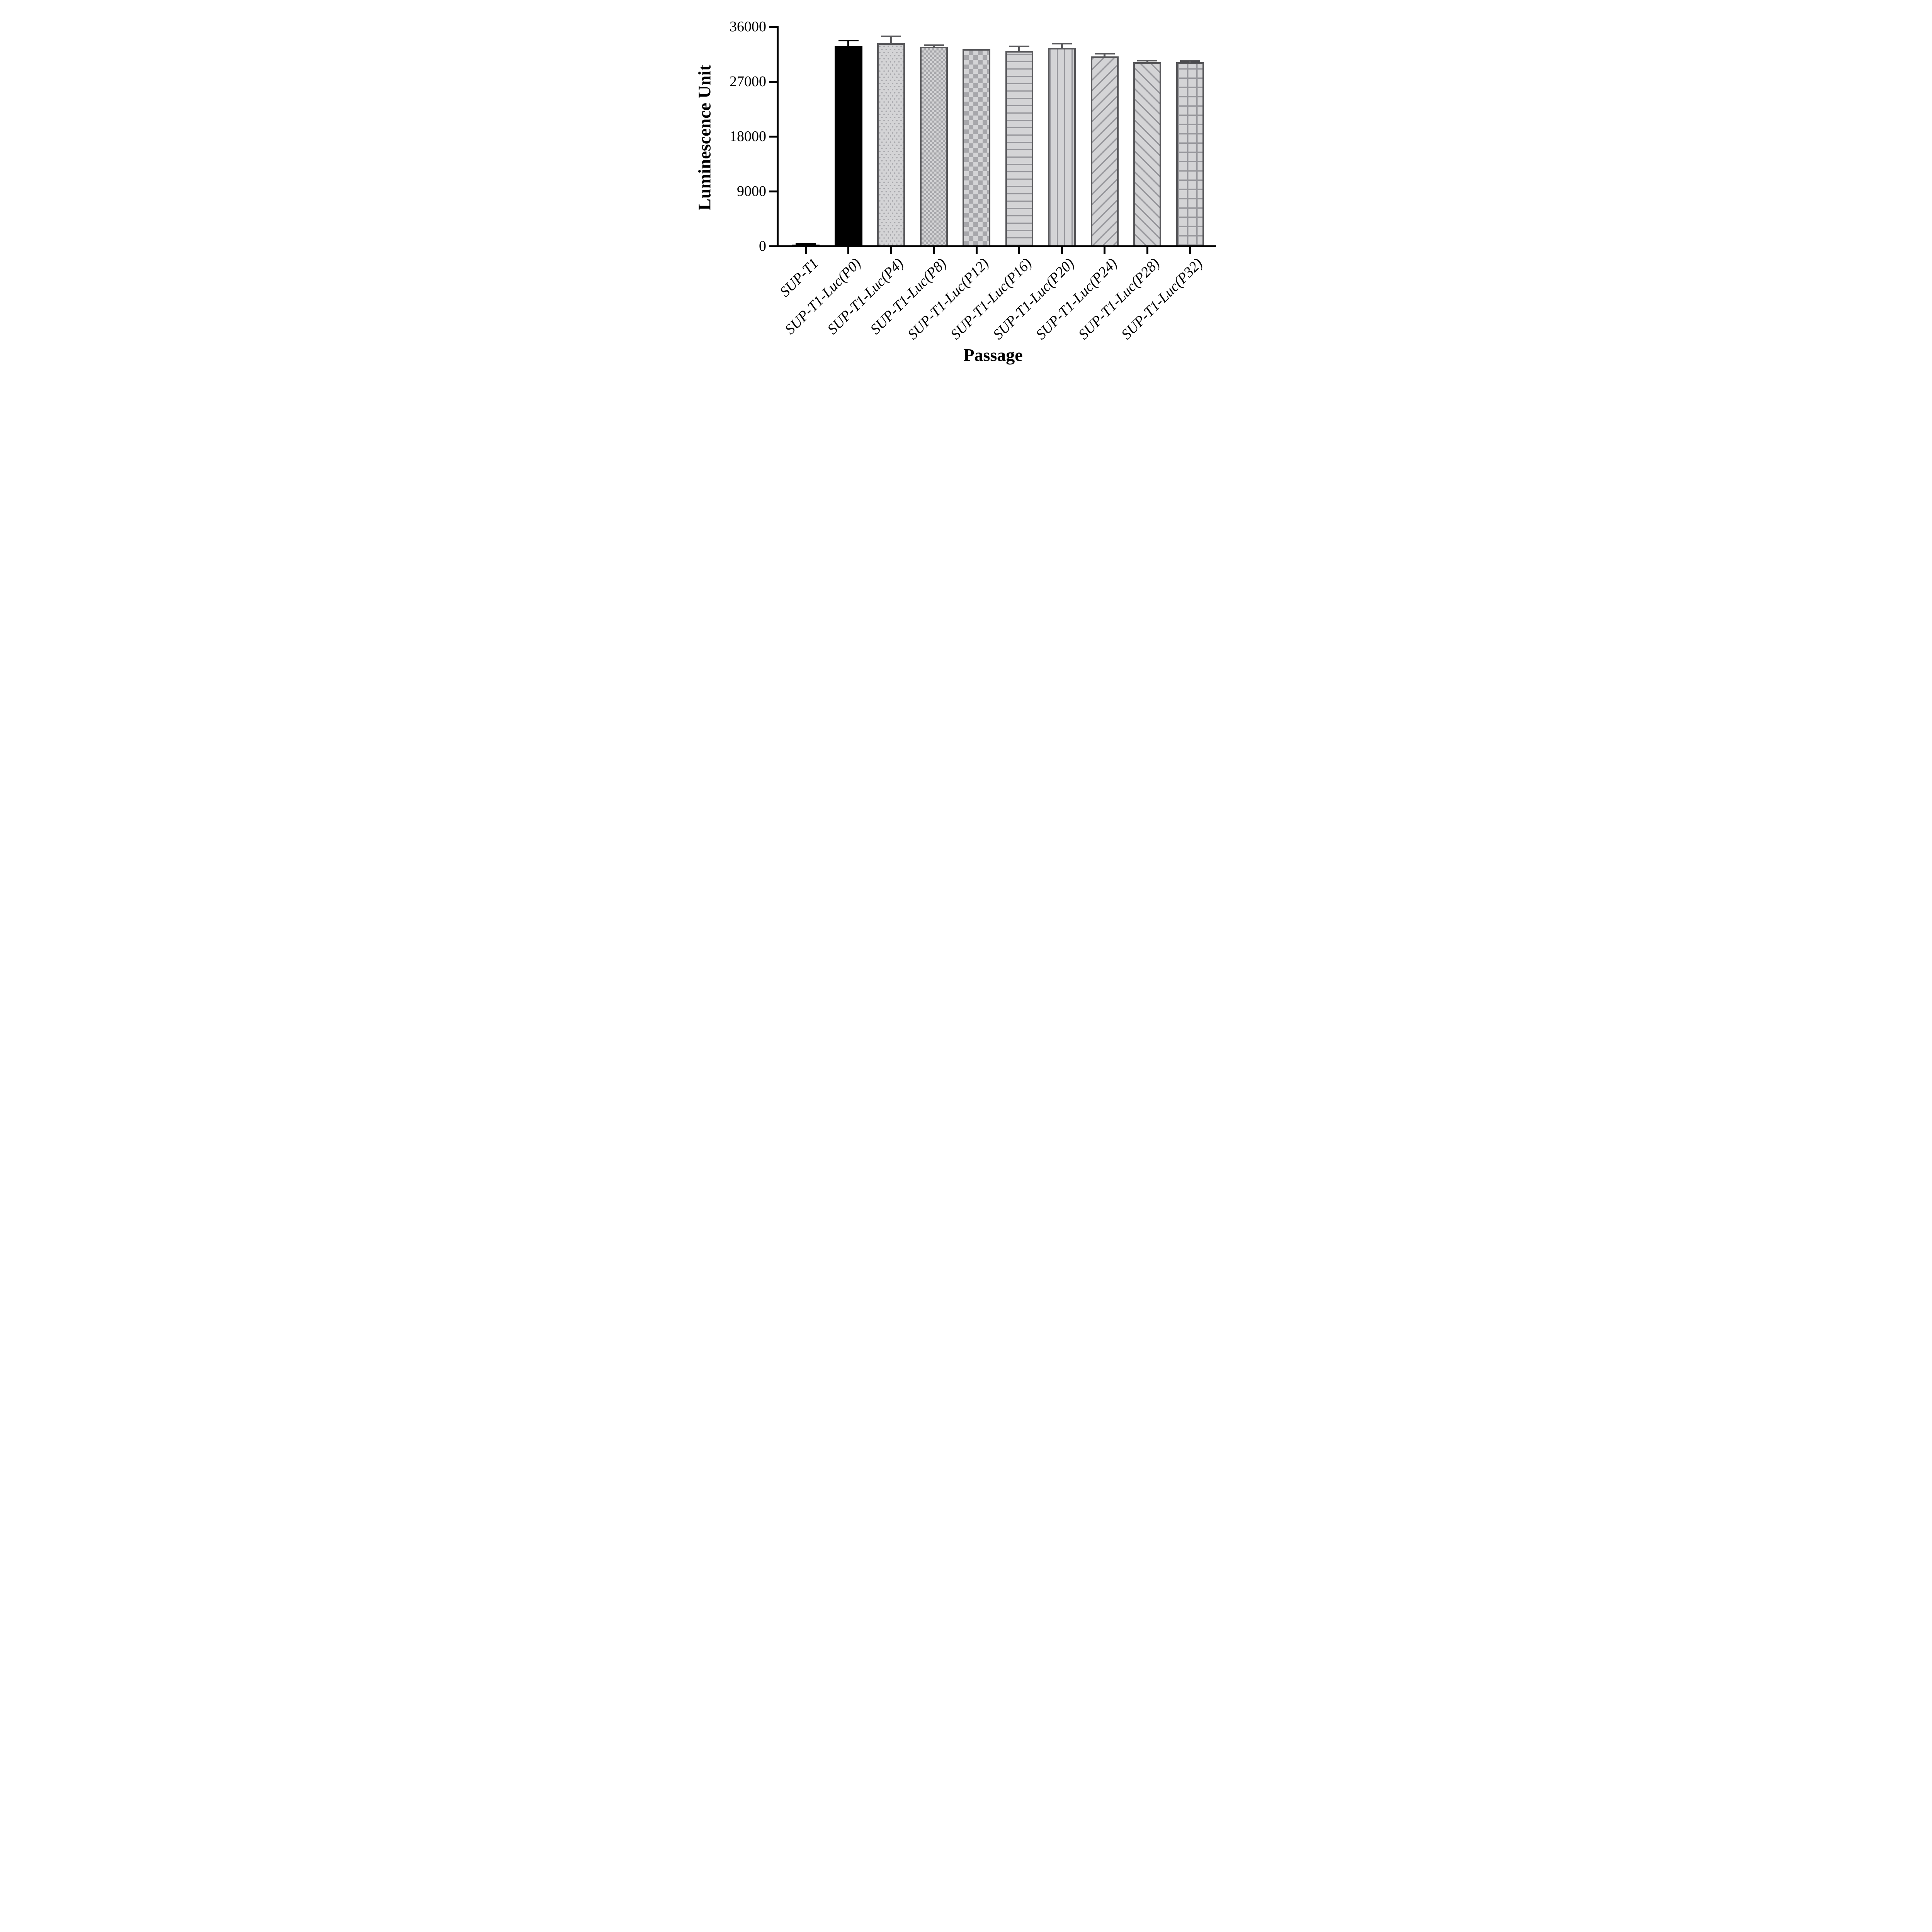 The image size is (1932, 1932). I want to click on x-tick-label: SUP-T1-Luc(P0), so click(823, 296).